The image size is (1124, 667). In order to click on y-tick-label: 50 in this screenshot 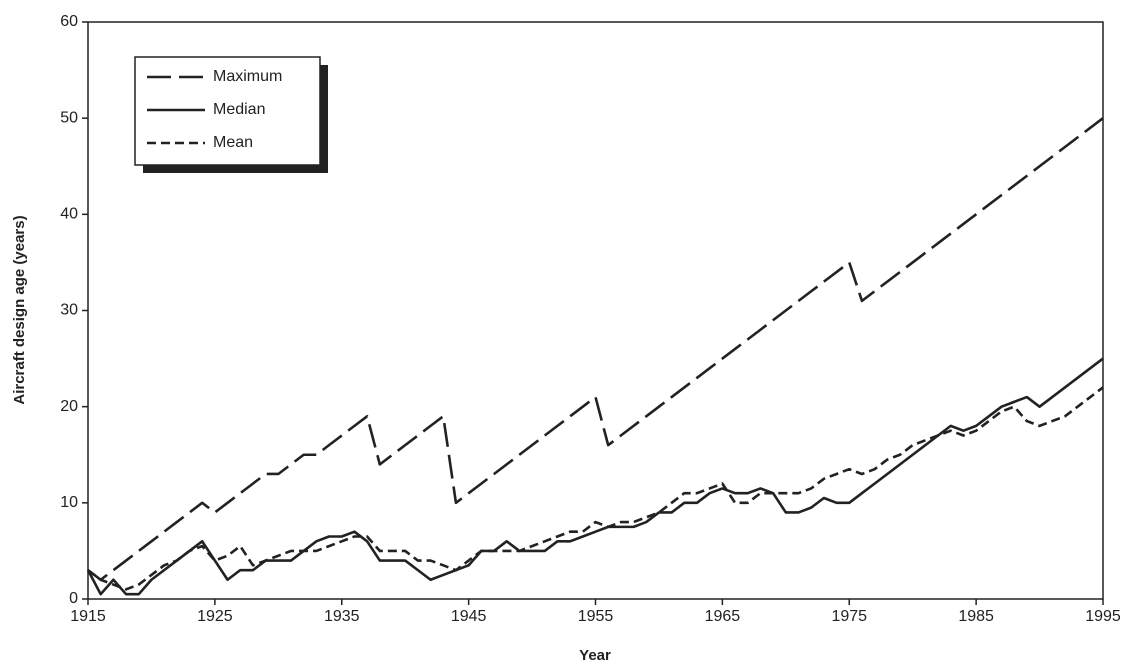, I will do `click(69, 117)`.